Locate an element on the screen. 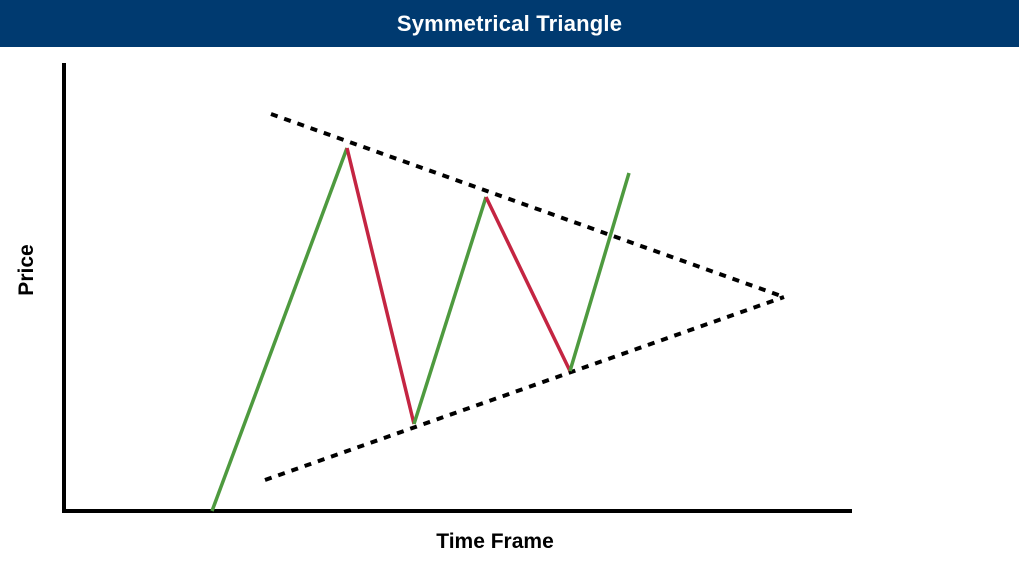  title-banner: Symmetrical Triangle is located at coordinates (509, 23).